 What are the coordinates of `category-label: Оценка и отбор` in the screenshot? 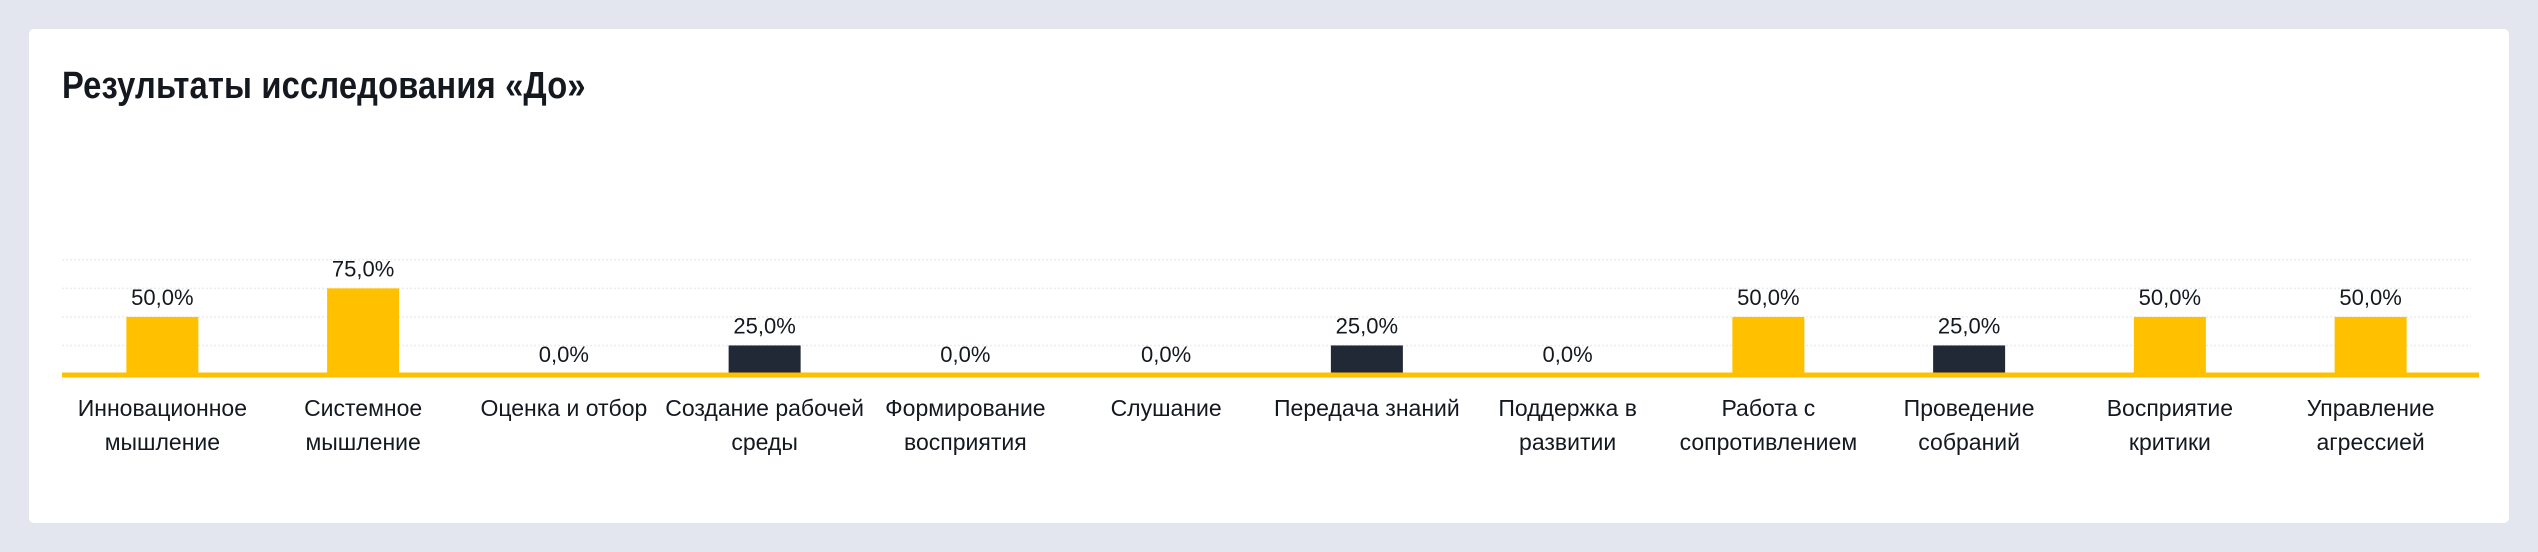 It's located at (563, 408).